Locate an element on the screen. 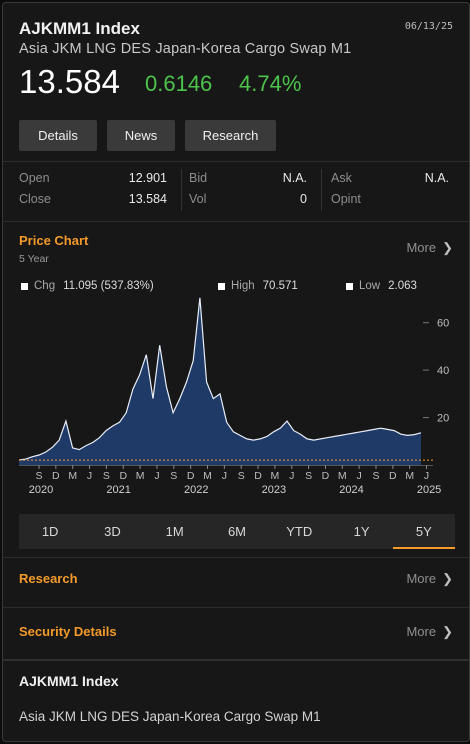  tab-ytd: YTD is located at coordinates (299, 531).